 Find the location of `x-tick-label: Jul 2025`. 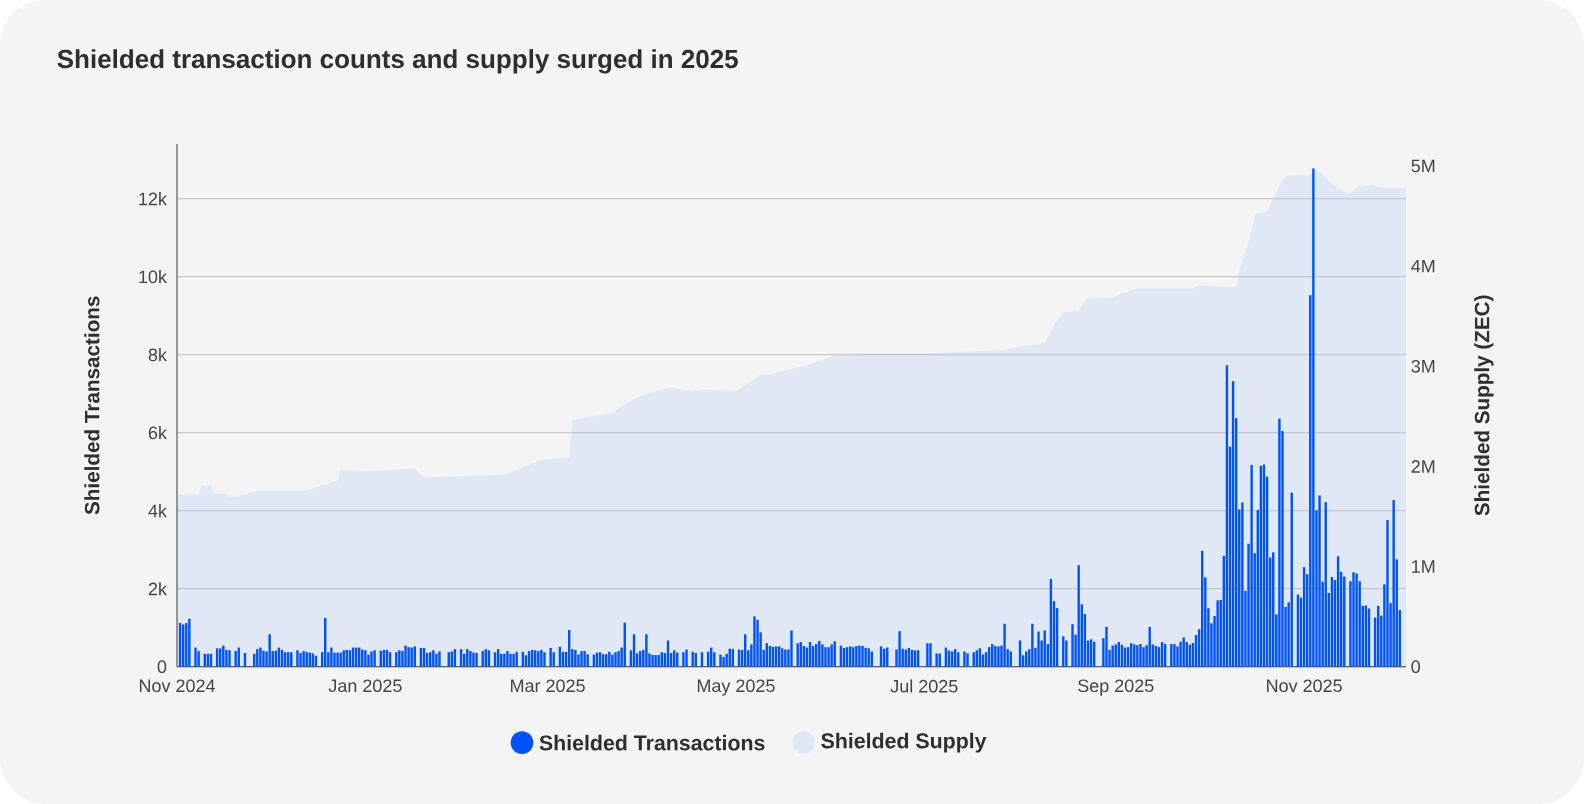

x-tick-label: Jul 2025 is located at coordinates (924, 686).